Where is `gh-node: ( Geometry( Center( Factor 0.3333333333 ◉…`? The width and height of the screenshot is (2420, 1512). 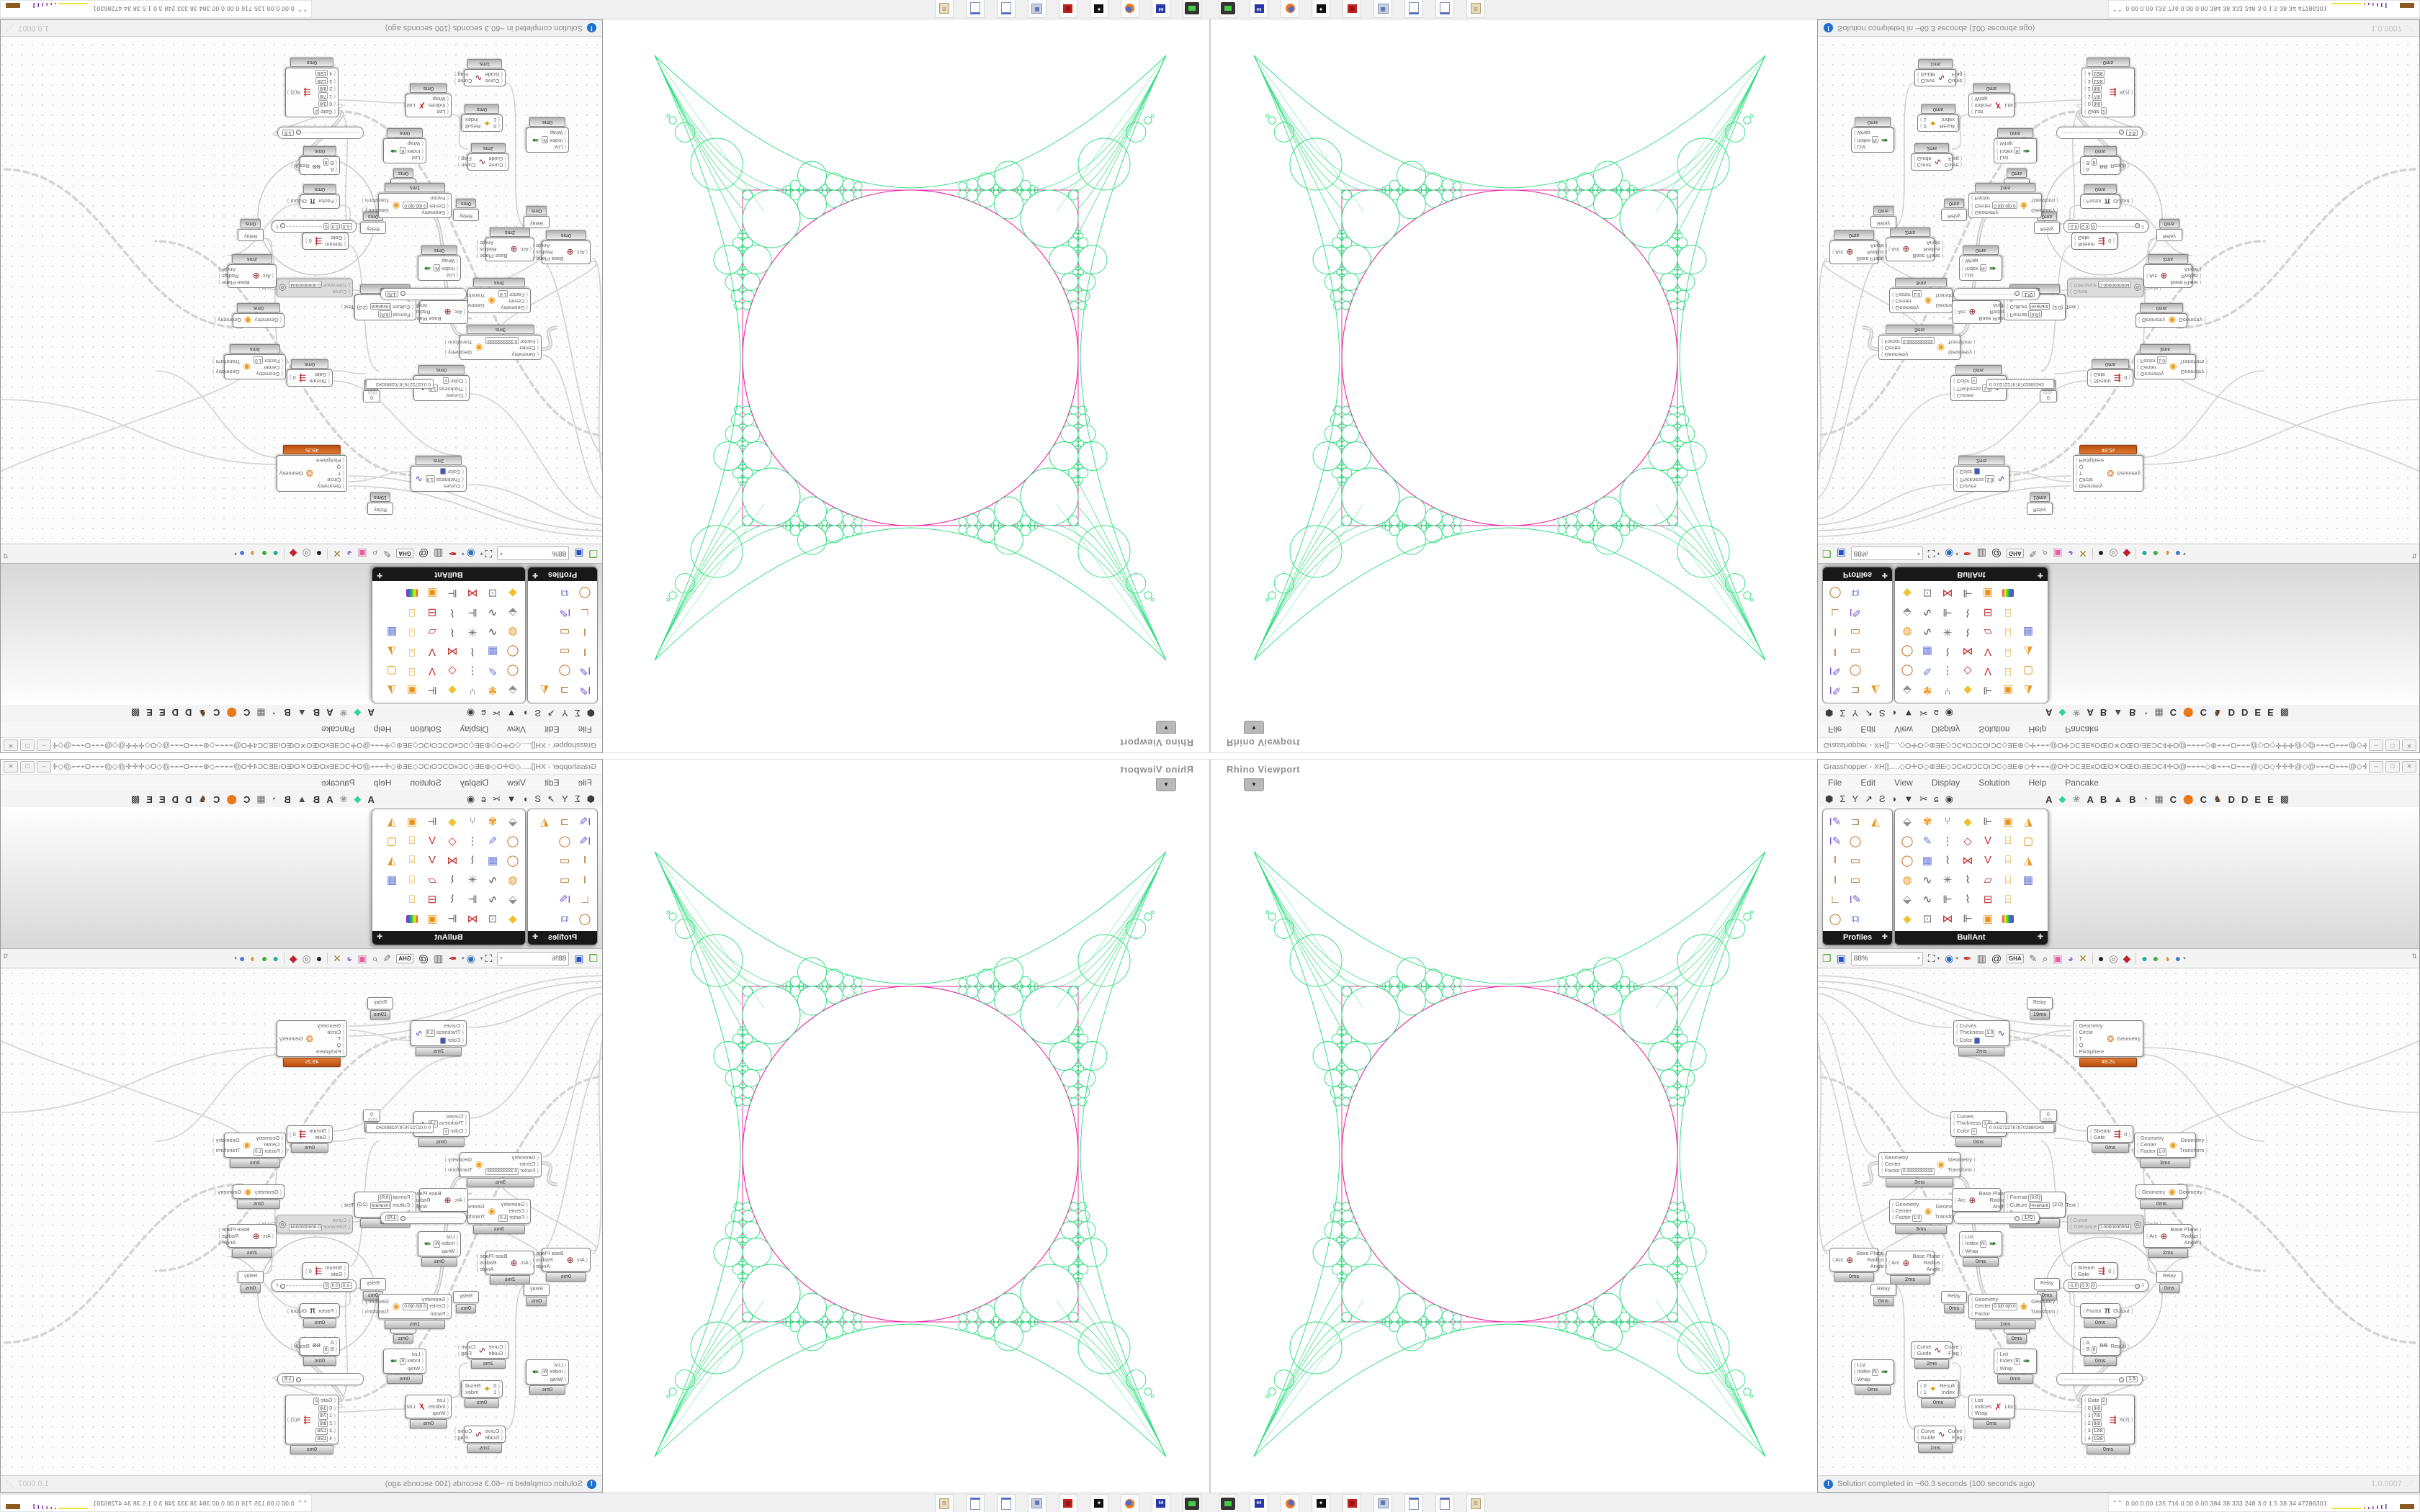 gh-node: ( Geometry( Center( Factor 0.3333333333 ◉… is located at coordinates (493, 1169).